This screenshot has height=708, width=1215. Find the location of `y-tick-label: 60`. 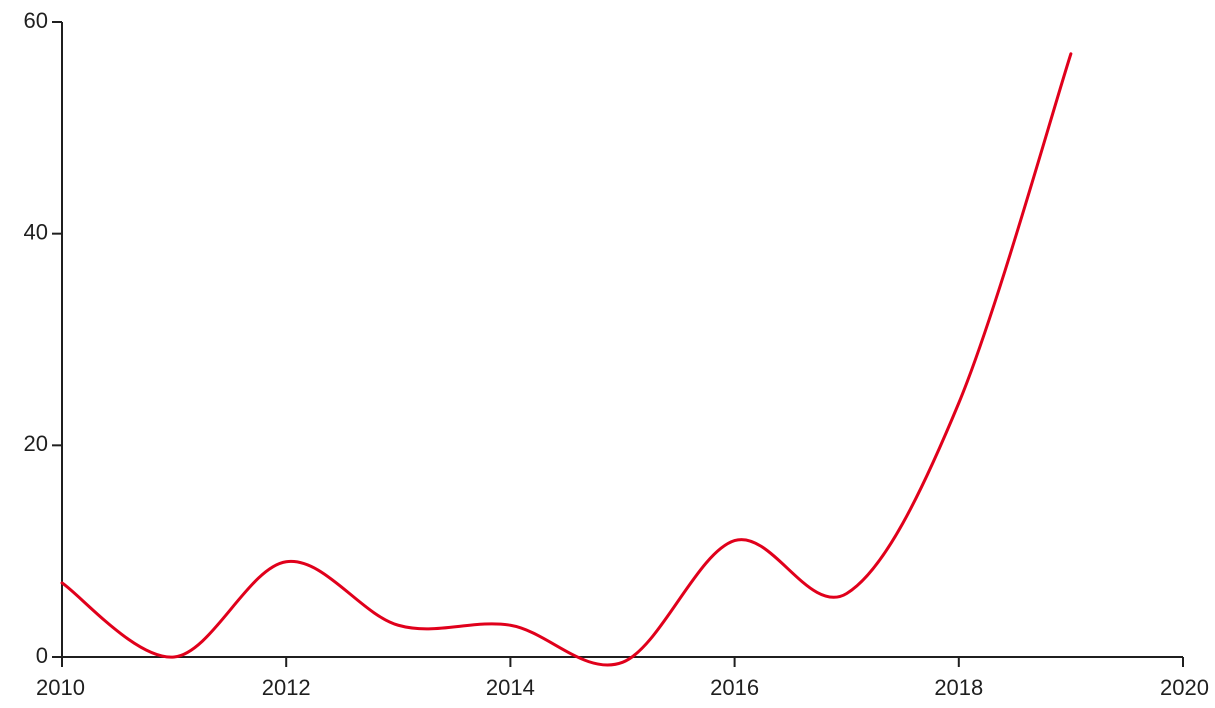

y-tick-label: 60 is located at coordinates (36, 20).